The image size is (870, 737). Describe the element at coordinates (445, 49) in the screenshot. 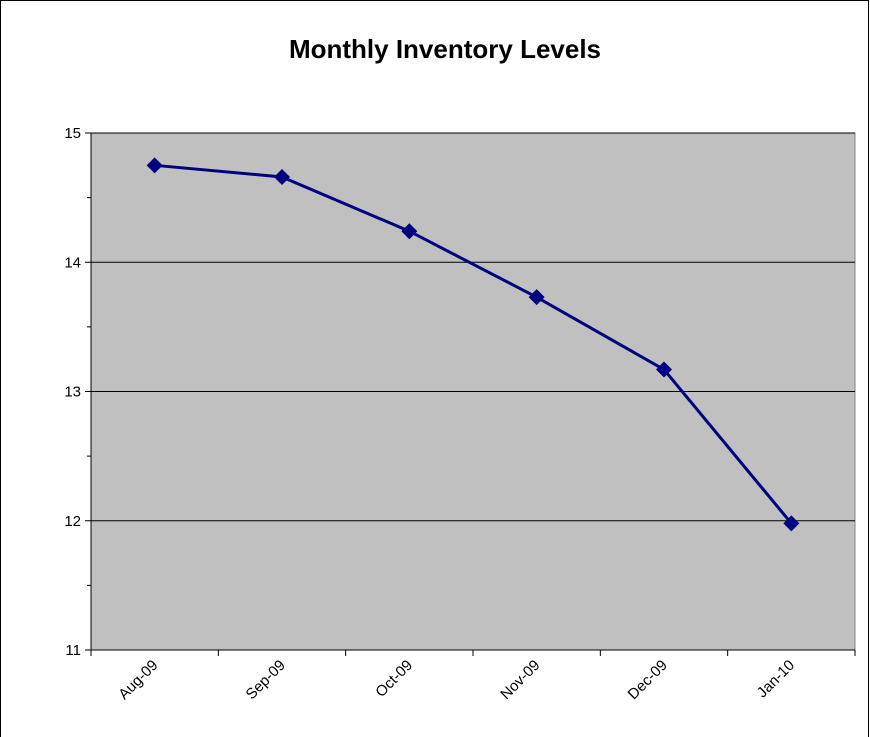

I see `chart-title: Monthly Inventory Levels` at that location.